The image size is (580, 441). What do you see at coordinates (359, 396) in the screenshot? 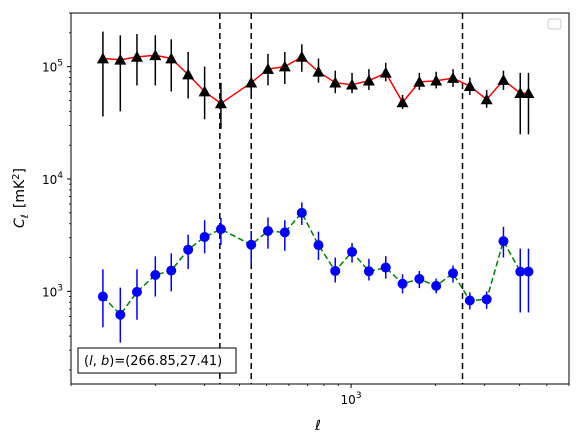
I see `x-tick-label-exp: 3` at bounding box center [359, 396].